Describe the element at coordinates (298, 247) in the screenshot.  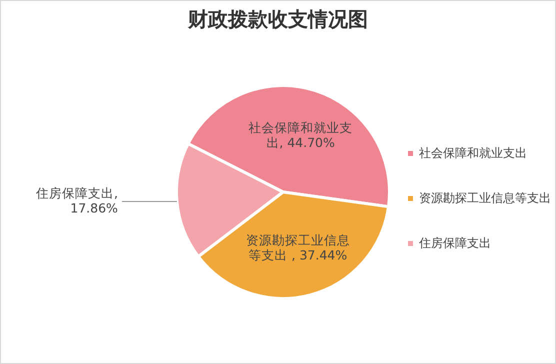
I see `data-label: 资源勘探工业信息等支出 , 37.44%` at that location.